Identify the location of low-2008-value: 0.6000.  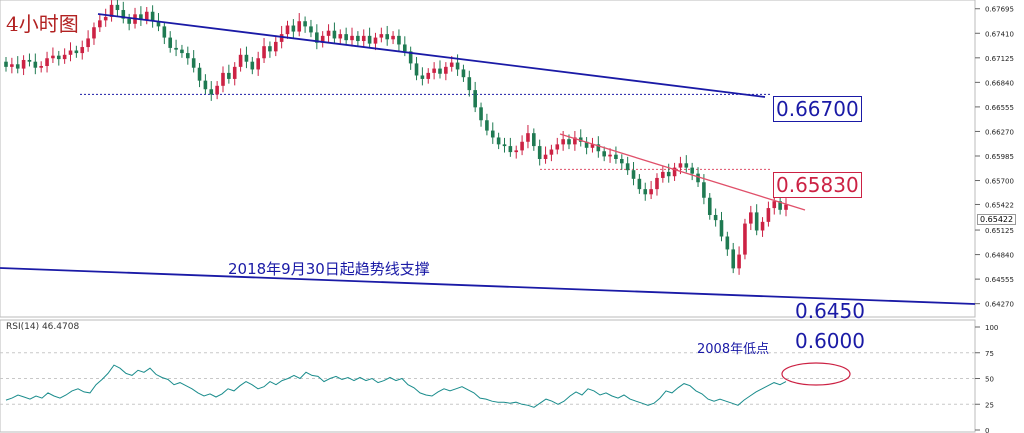
(830, 341).